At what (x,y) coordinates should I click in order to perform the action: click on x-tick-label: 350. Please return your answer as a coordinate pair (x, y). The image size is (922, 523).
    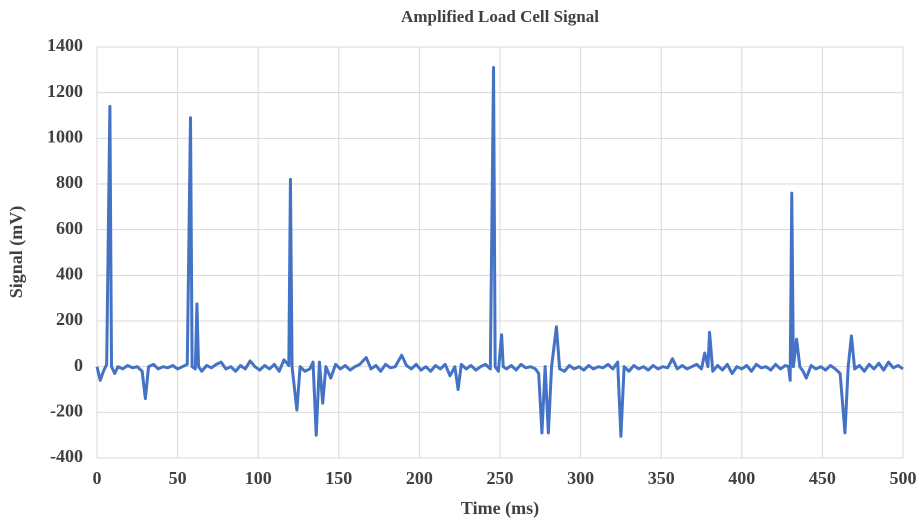
    Looking at the image, I should click on (661, 478).